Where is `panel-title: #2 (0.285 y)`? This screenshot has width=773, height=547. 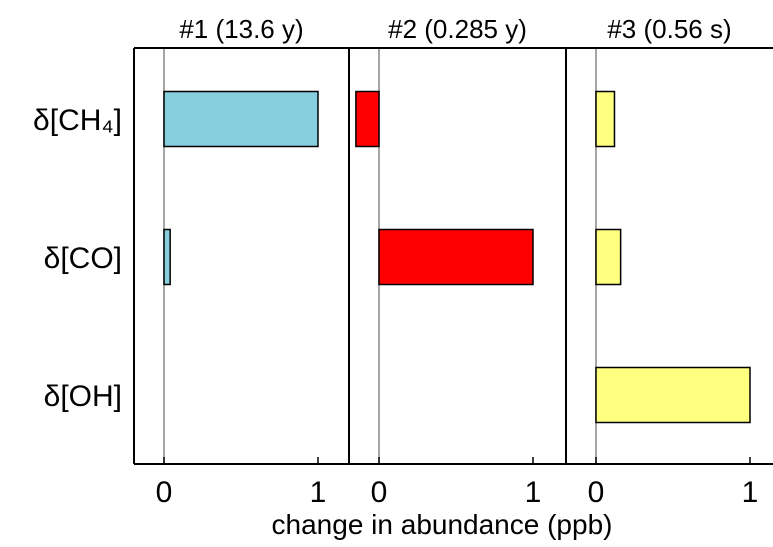 panel-title: #2 (0.285 y) is located at coordinates (457, 29).